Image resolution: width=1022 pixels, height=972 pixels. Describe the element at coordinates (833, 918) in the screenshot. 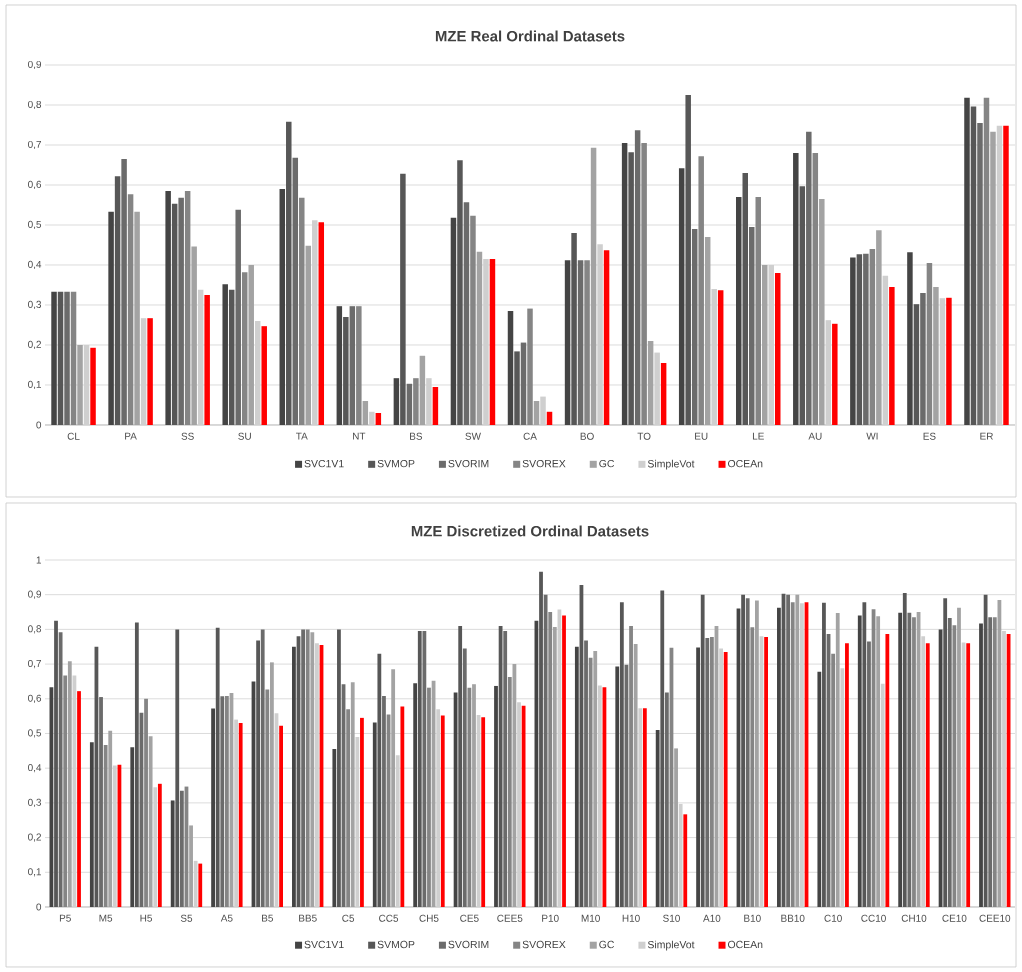

I see `x-tick-label: C10` at that location.